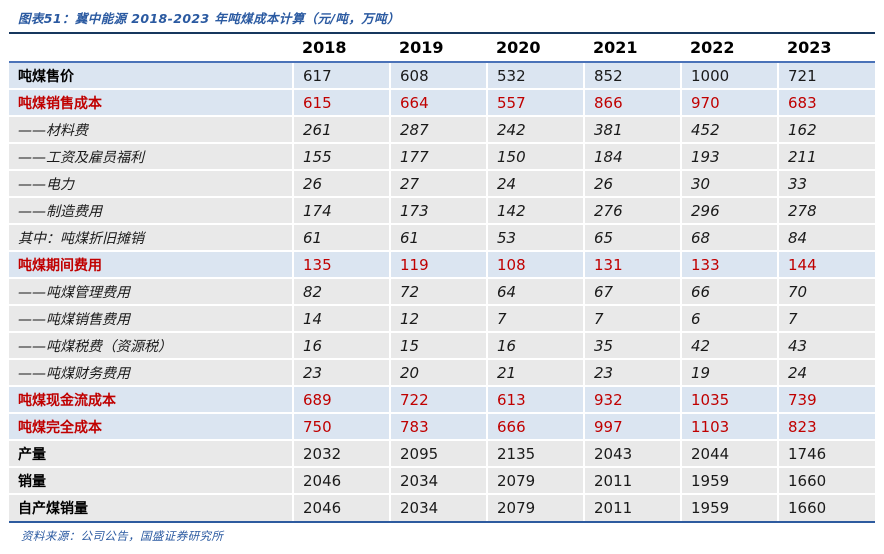  What do you see at coordinates (729, 183) in the screenshot?
I see `value-cell: 30` at bounding box center [729, 183].